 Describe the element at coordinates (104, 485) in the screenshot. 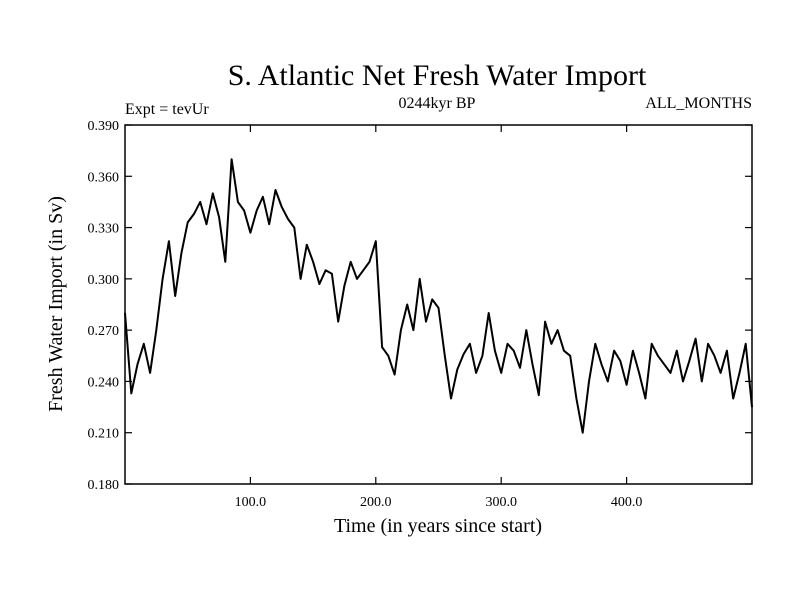

I see `y-tick-label: 0.180` at that location.